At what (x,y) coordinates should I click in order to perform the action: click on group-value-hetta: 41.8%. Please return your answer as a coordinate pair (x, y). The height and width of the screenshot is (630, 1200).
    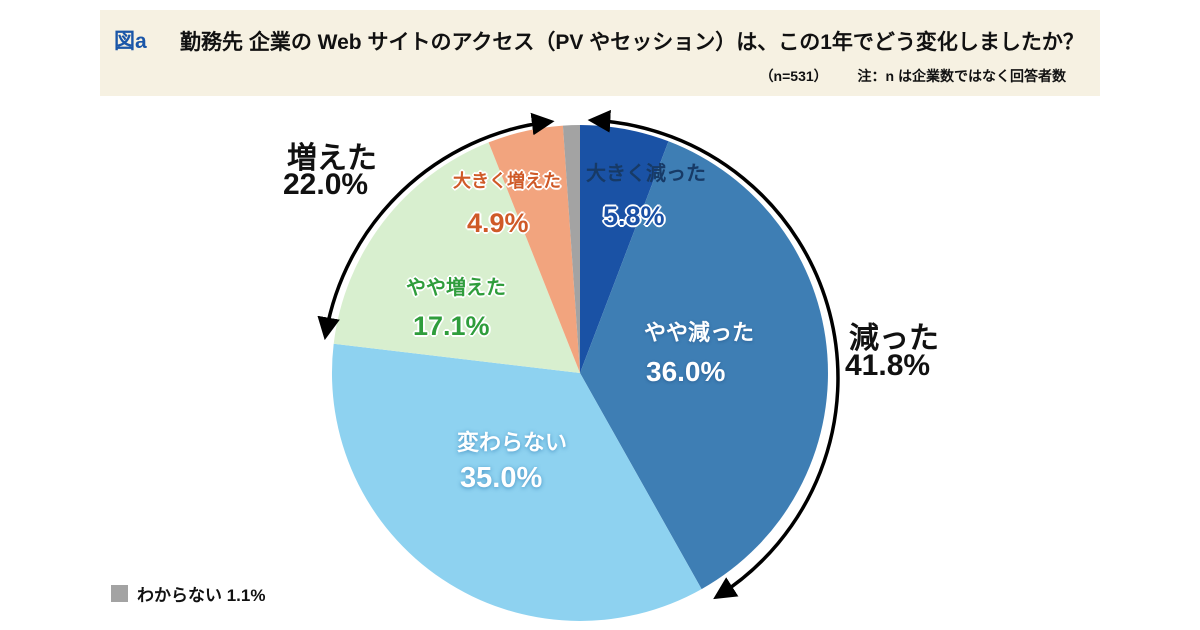
    Looking at the image, I should click on (888, 365).